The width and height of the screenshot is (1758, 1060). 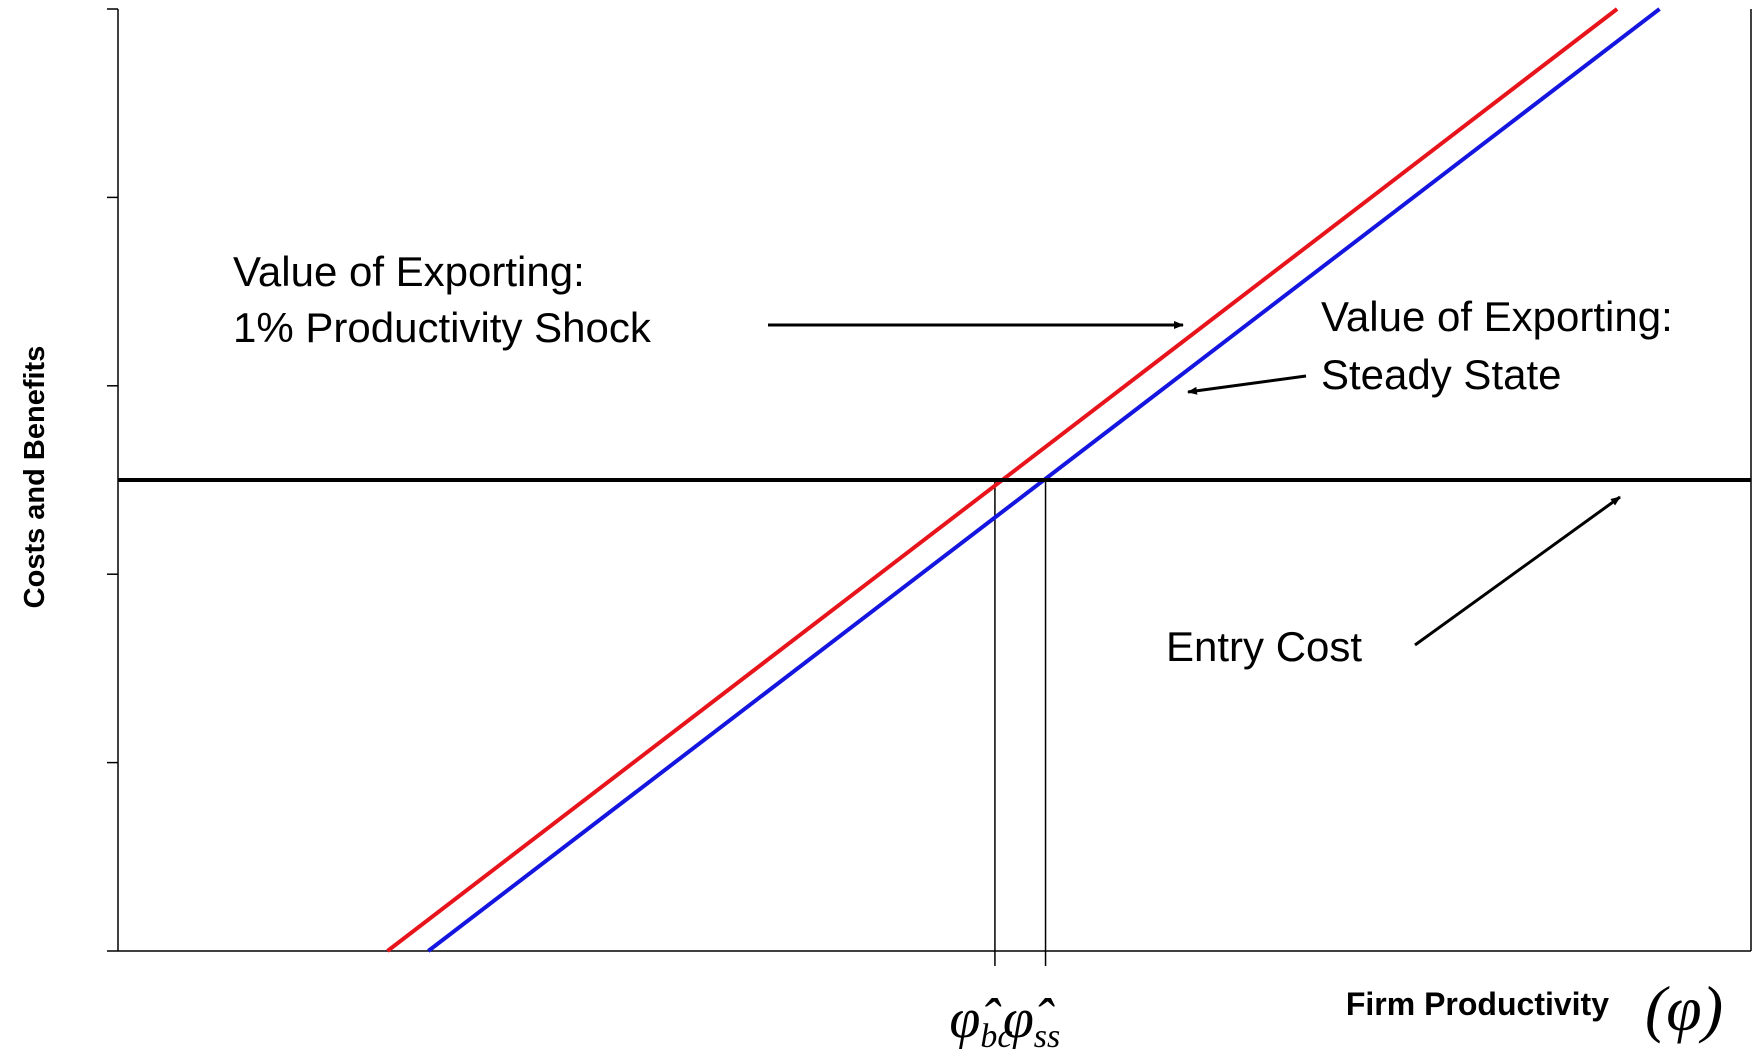 What do you see at coordinates (996, 1036) in the screenshot?
I see `threshold-subscript: bc` at bounding box center [996, 1036].